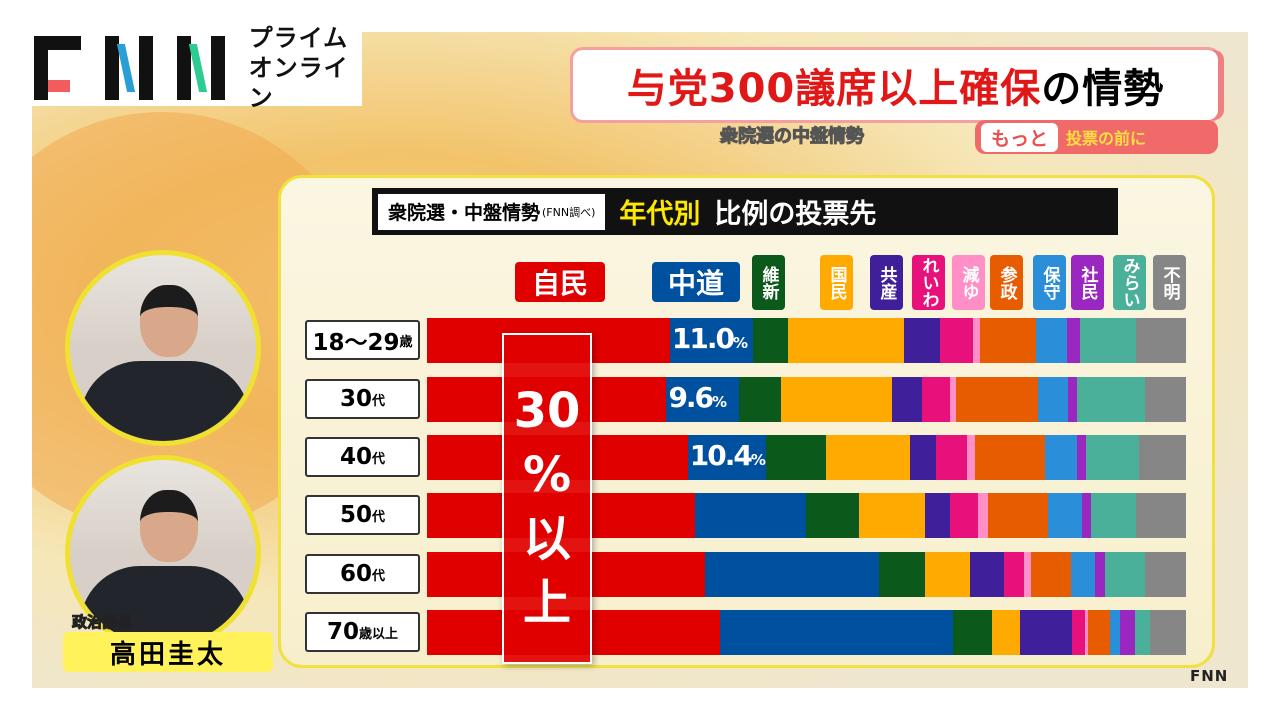 Image resolution: width=1280 pixels, height=720 pixels. I want to click on chart-title-box-text: 衆院選・中盤情勢, so click(464, 213).